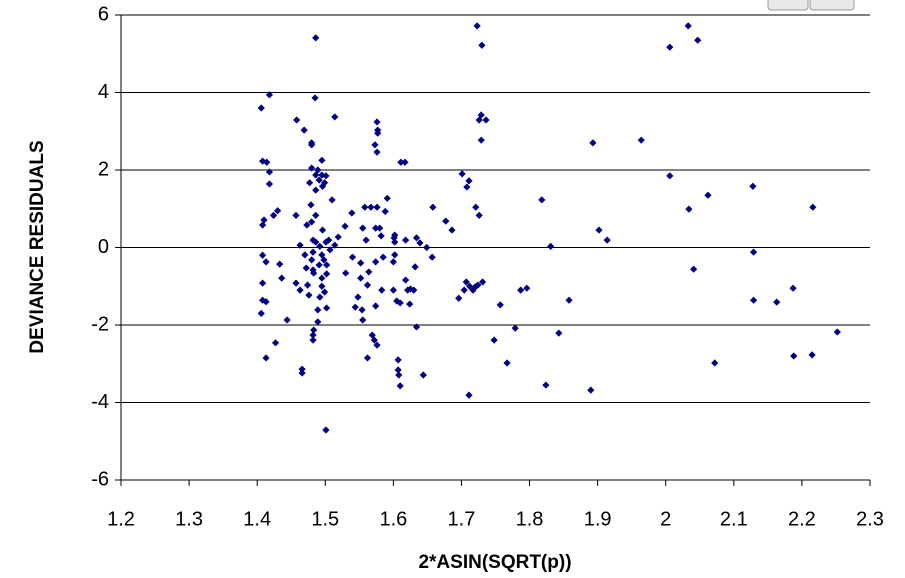  Describe the element at coordinates (103, 169) in the screenshot. I see `y-tick-label: 2` at that location.